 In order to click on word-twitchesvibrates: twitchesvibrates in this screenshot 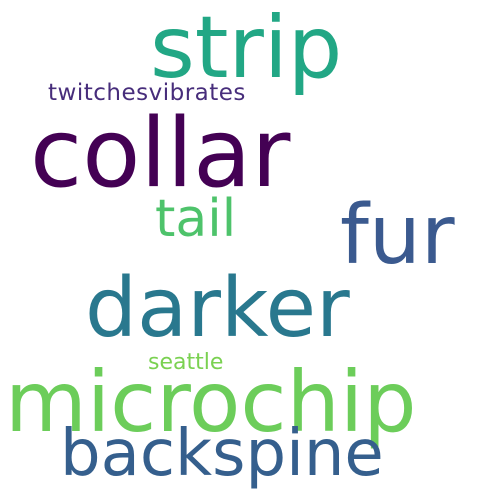, I will do `click(147, 93)`.